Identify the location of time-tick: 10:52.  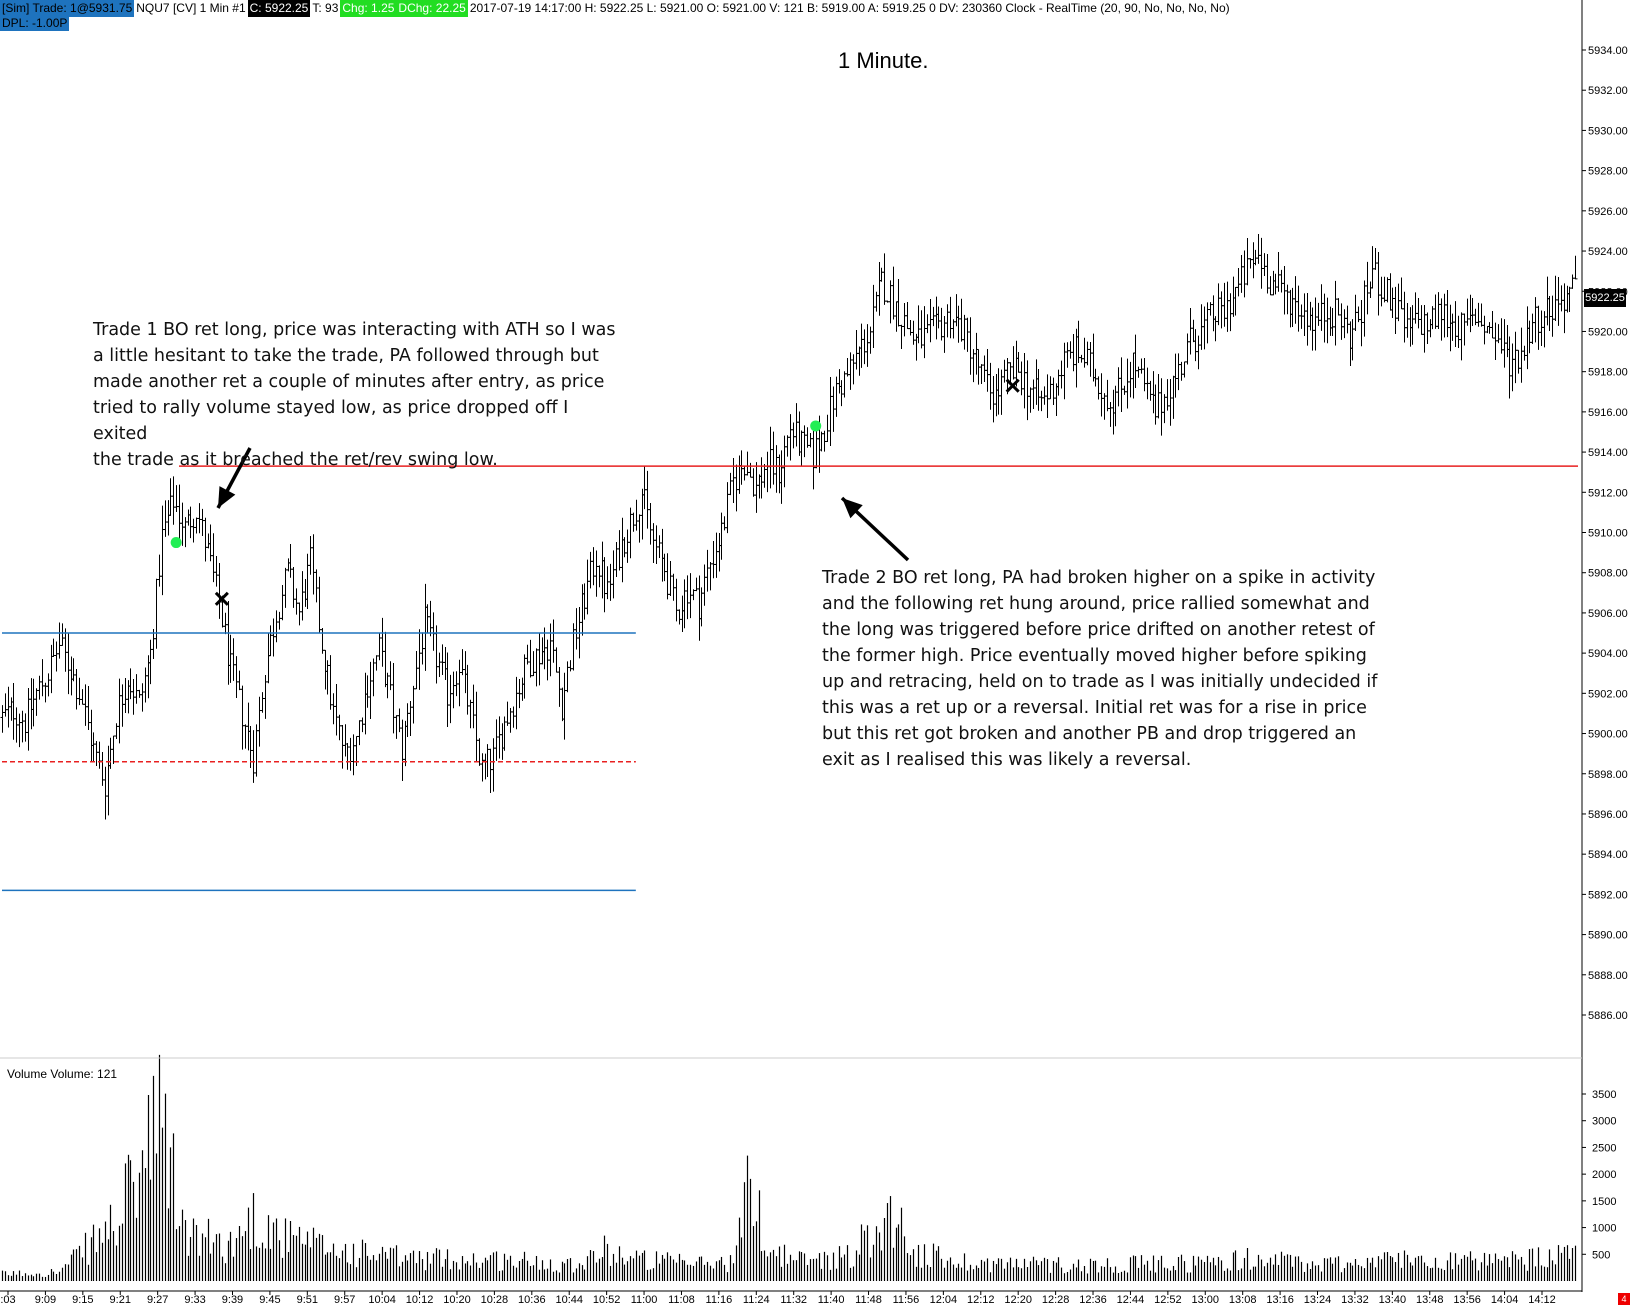
(607, 1298).